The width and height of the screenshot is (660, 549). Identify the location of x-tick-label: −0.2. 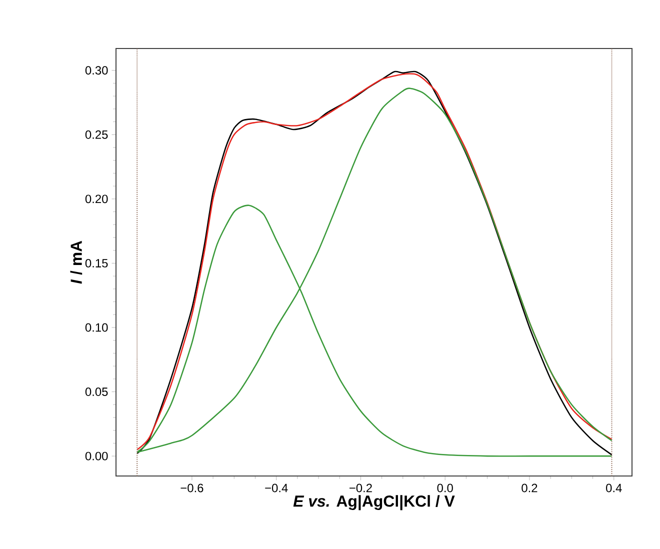
(361, 488).